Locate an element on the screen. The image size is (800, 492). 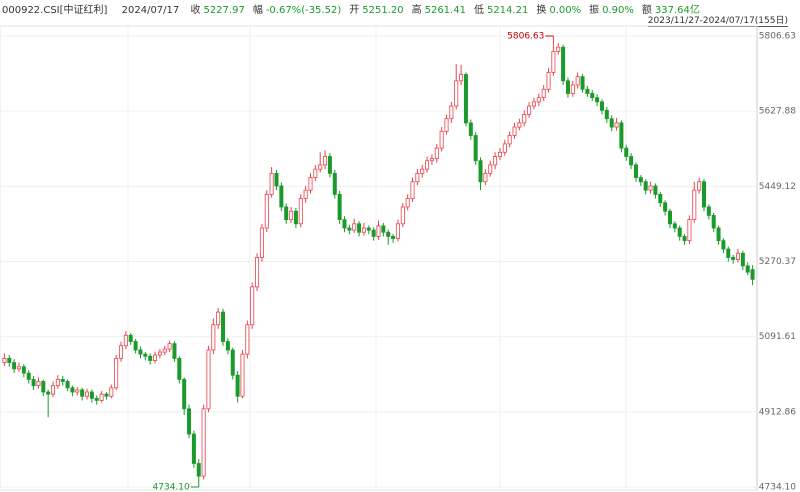
quote-label: 额 is located at coordinates (646, 10).